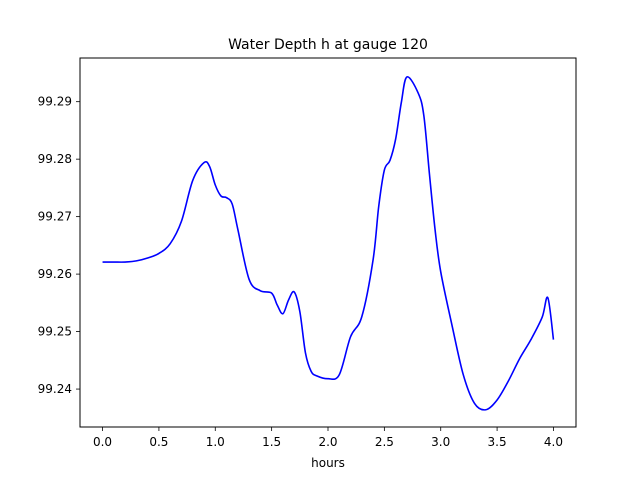  Describe the element at coordinates (55, 332) in the screenshot. I see `y-tick-label: 99.25` at that location.